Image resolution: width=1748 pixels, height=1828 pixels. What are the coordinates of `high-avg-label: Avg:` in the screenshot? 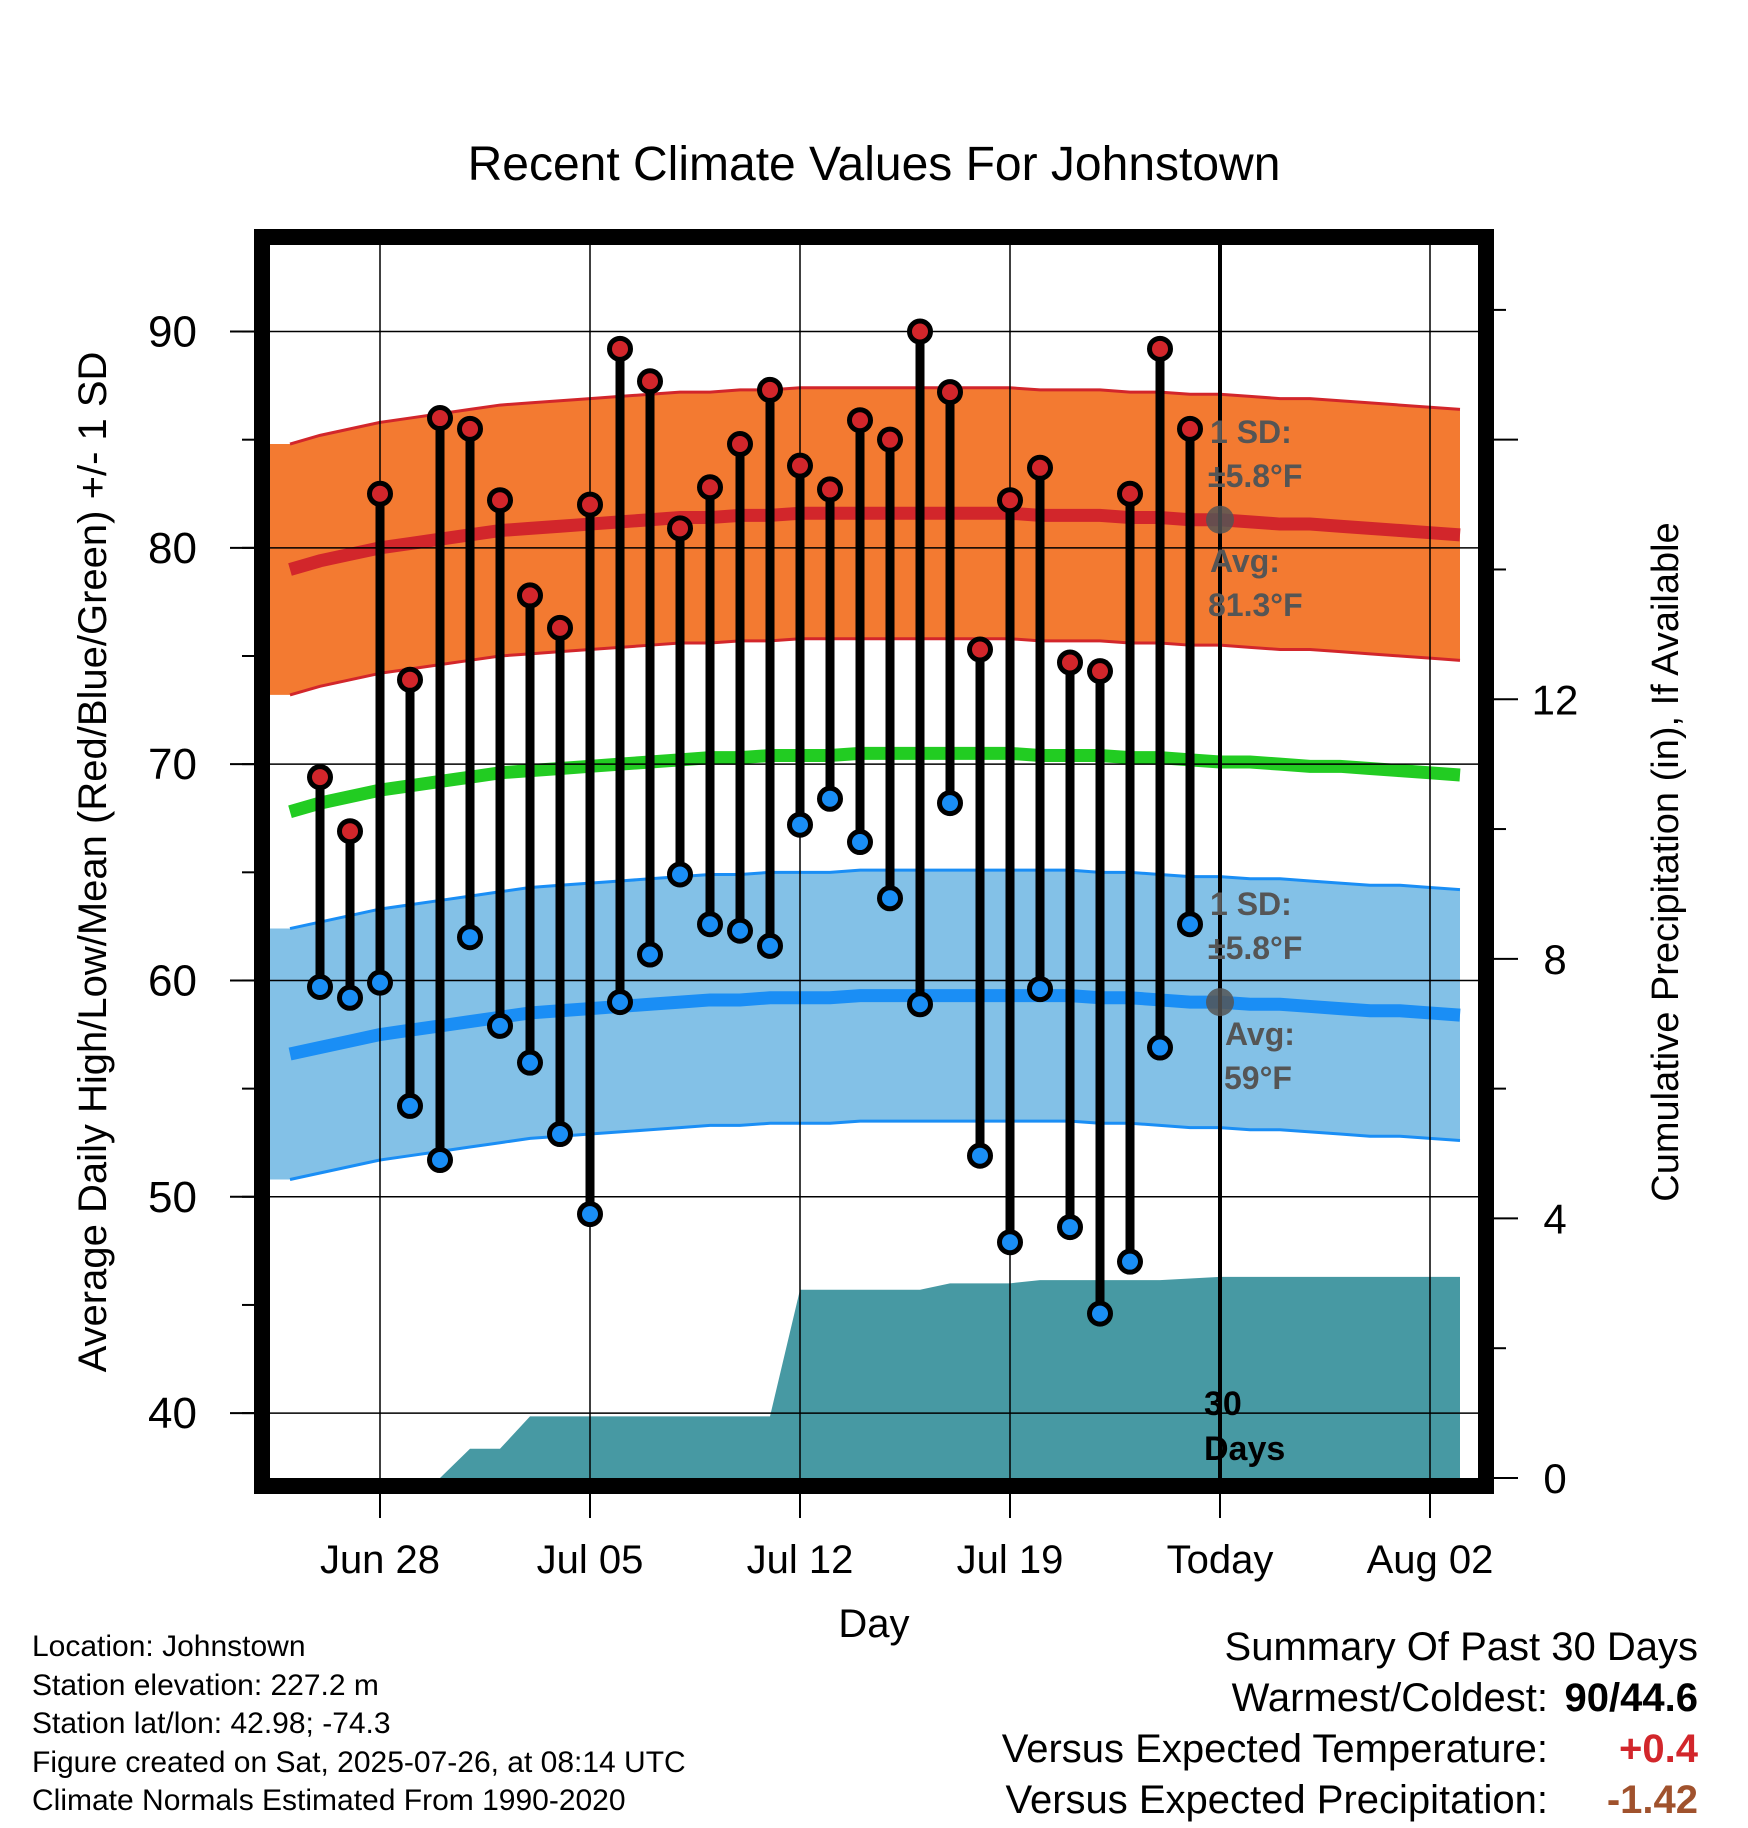 It's located at (1245, 561).